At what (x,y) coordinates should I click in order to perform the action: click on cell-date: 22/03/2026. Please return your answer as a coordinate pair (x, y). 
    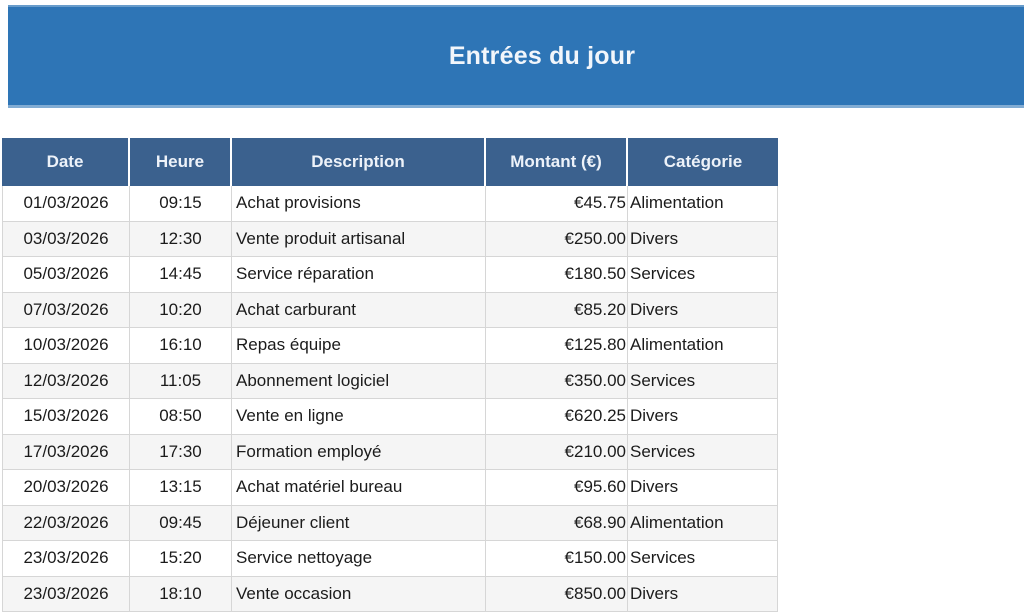
    Looking at the image, I should click on (66, 523).